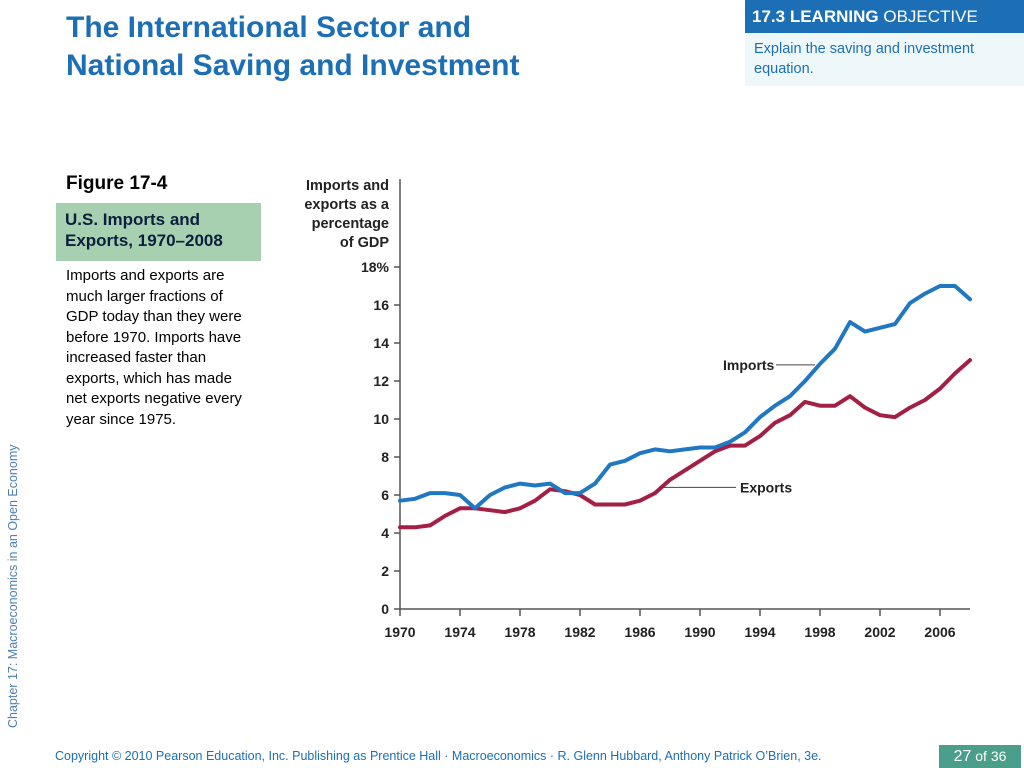 Image resolution: width=1024 pixels, height=768 pixels. What do you see at coordinates (930, 16) in the screenshot?
I see `learning-objective-label: OBJECTIVE` at bounding box center [930, 16].